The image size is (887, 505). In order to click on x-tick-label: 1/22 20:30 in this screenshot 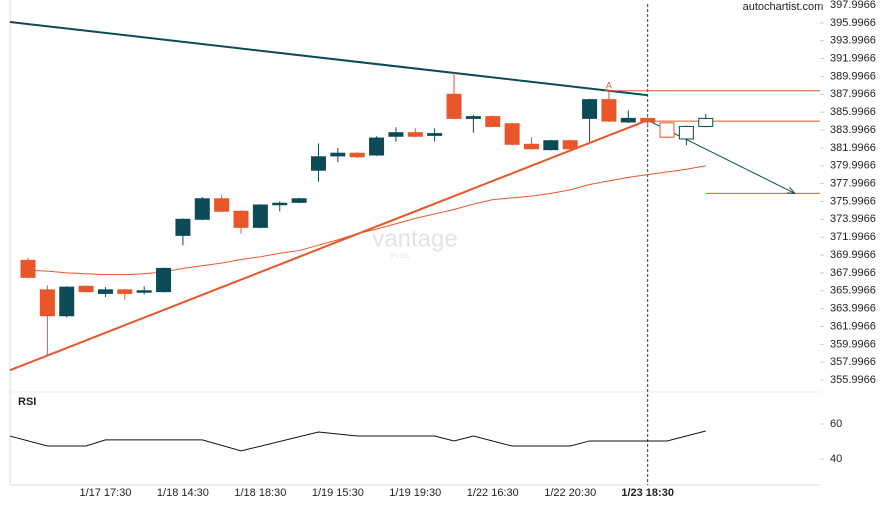, I will do `click(570, 493)`.